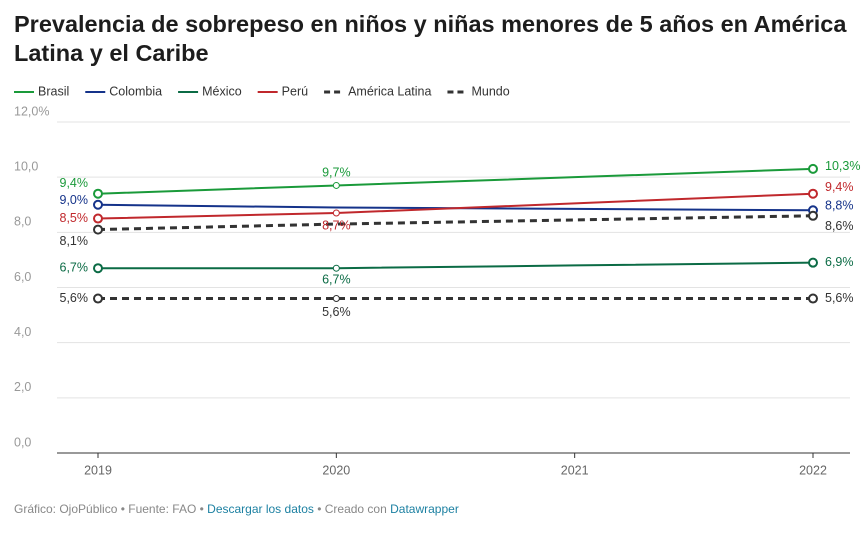 This screenshot has width=866, height=537. I want to click on value-label: 9,0%, so click(74, 200).